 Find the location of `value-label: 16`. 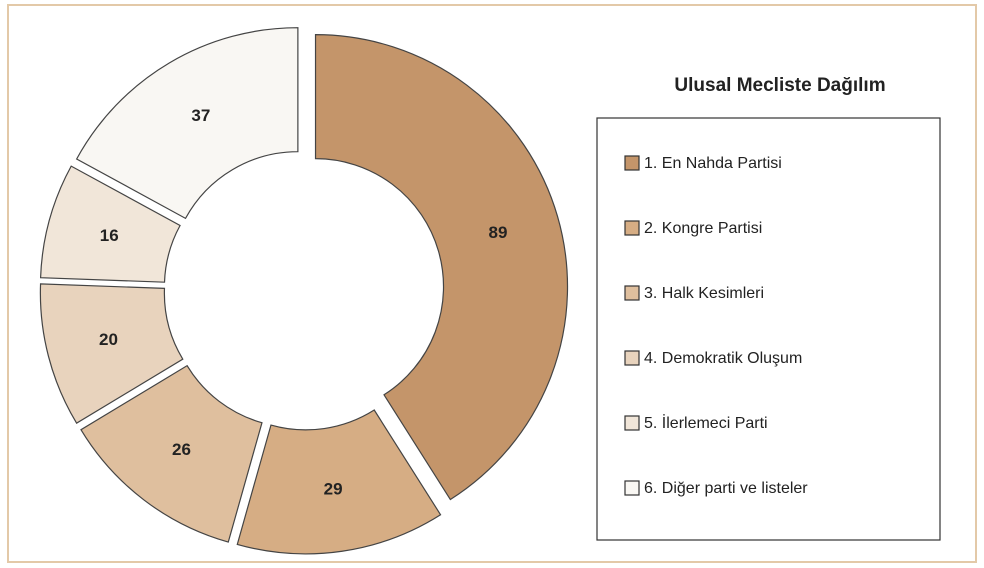

value-label: 16 is located at coordinates (109, 235).